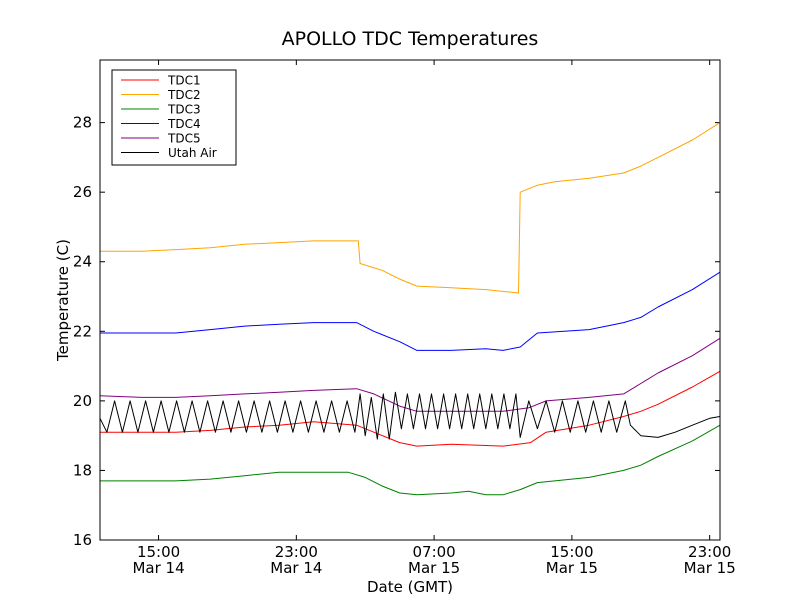 This screenshot has width=800, height=600. I want to click on x-tick-time-label: 07:00, so click(433, 552).